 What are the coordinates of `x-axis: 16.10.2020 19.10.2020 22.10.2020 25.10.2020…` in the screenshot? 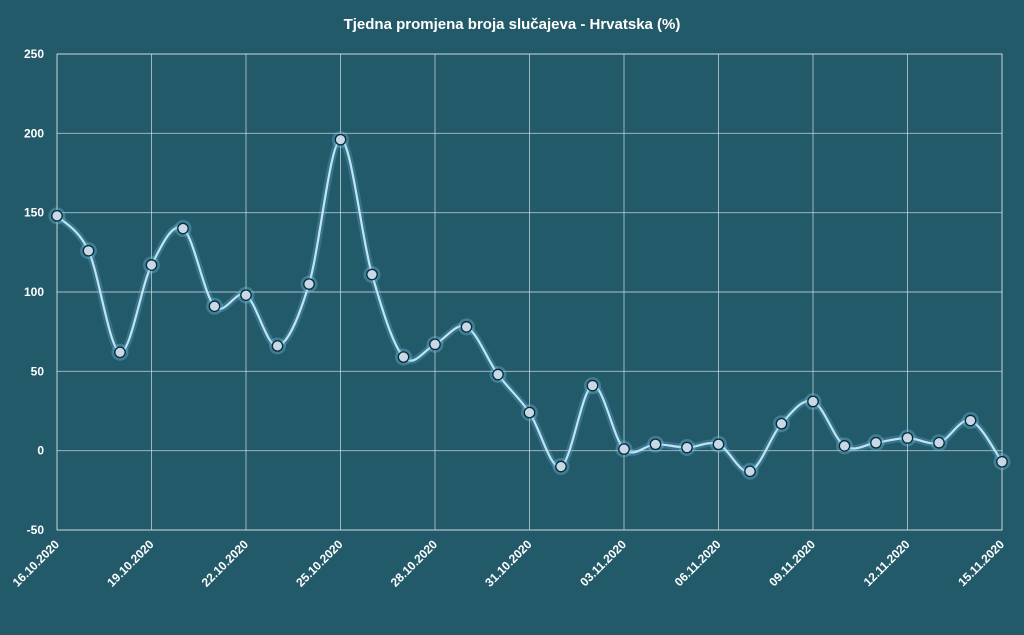 It's located at (509, 563).